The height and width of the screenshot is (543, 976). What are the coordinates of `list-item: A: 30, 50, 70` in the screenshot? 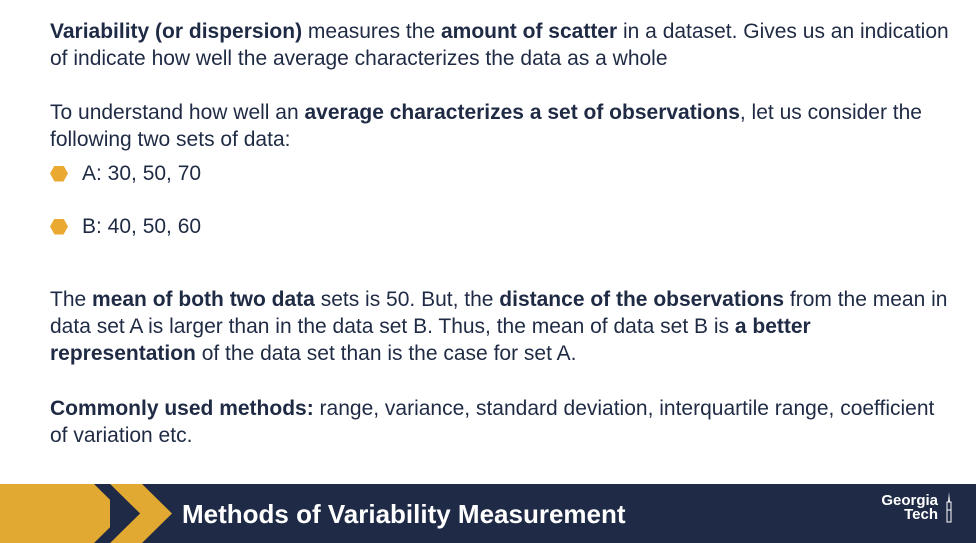 It's located at (125, 173).